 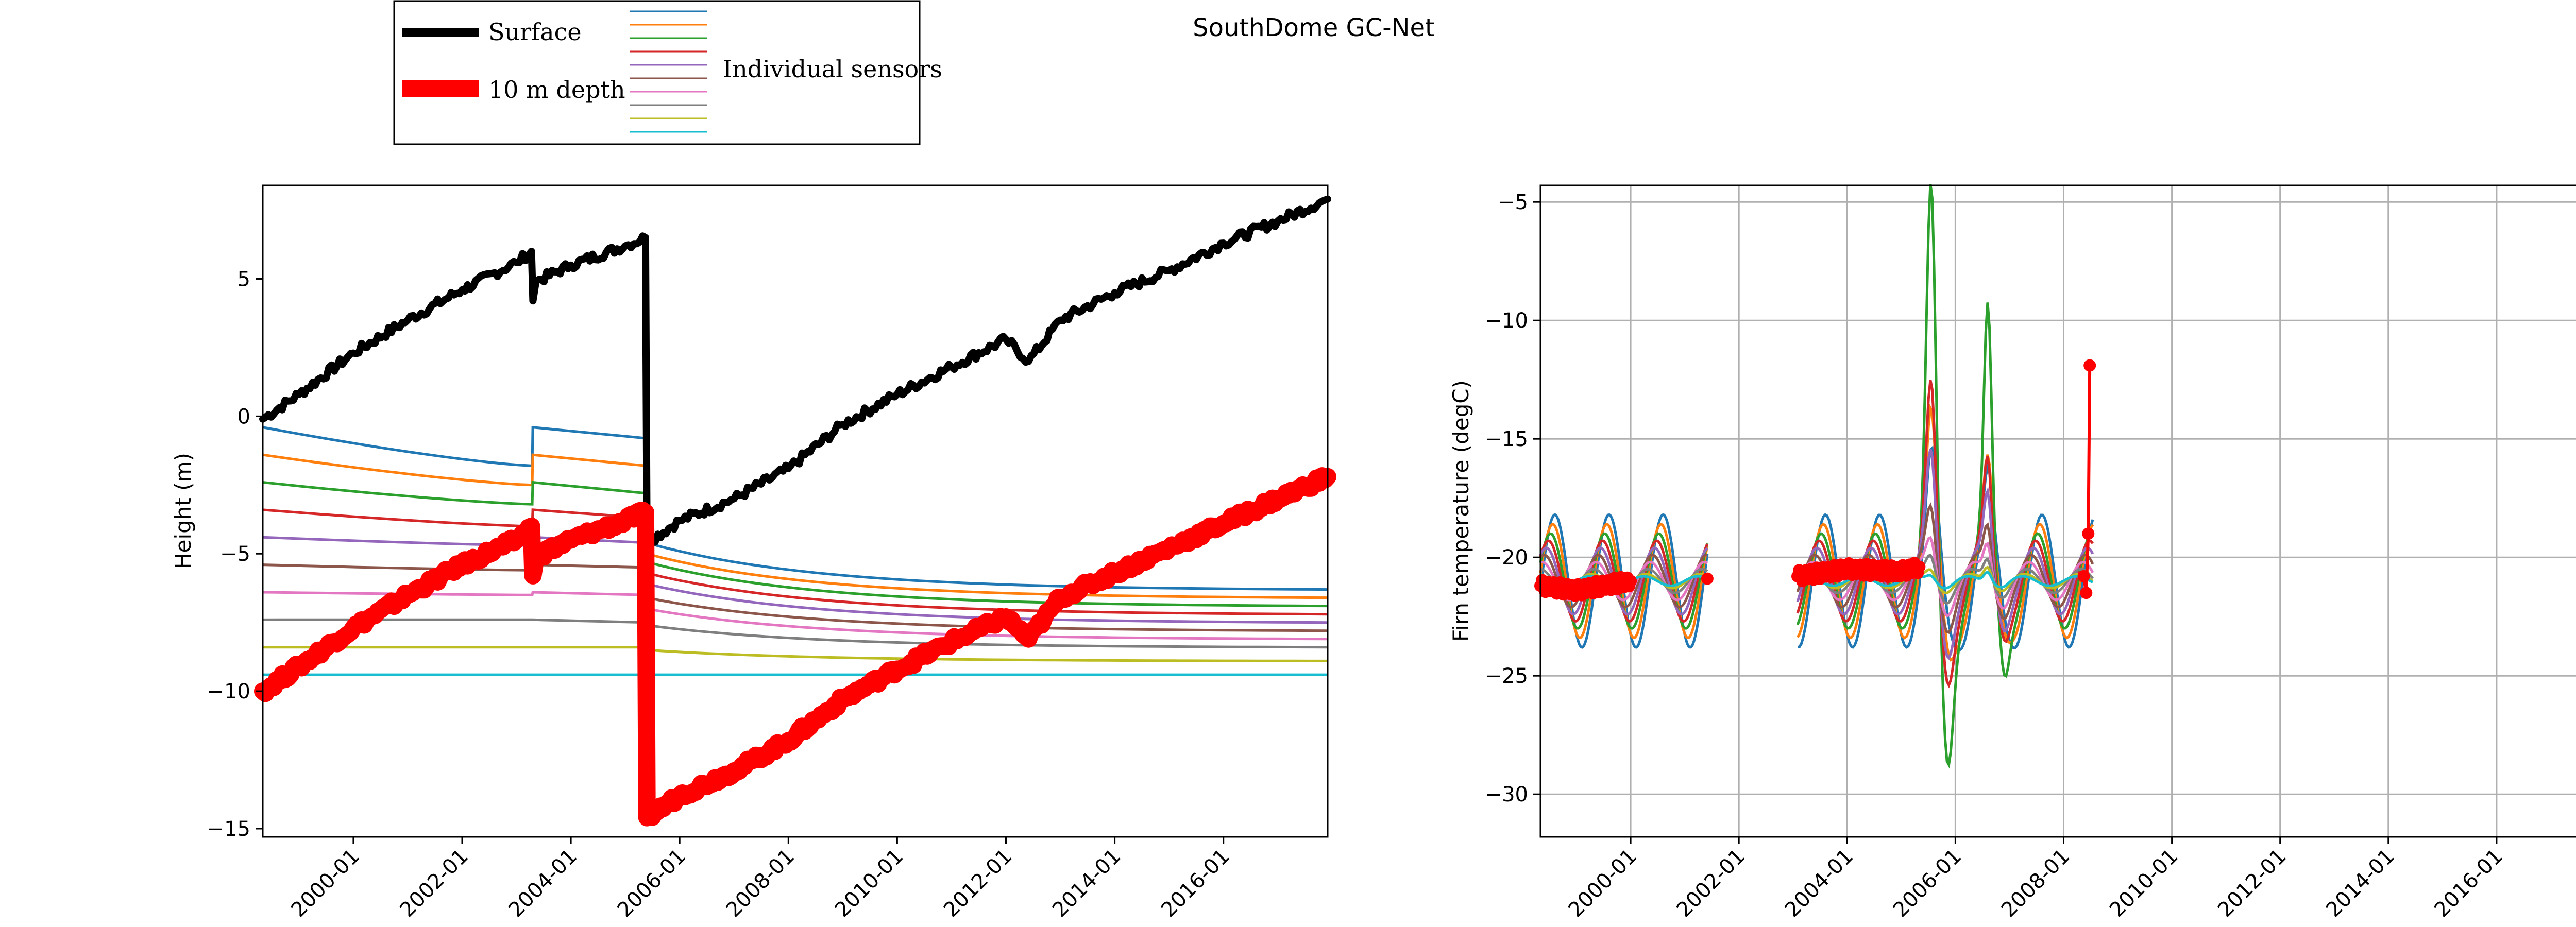 What do you see at coordinates (535, 32) in the screenshot?
I see `legend-surface-label: Surface` at bounding box center [535, 32].